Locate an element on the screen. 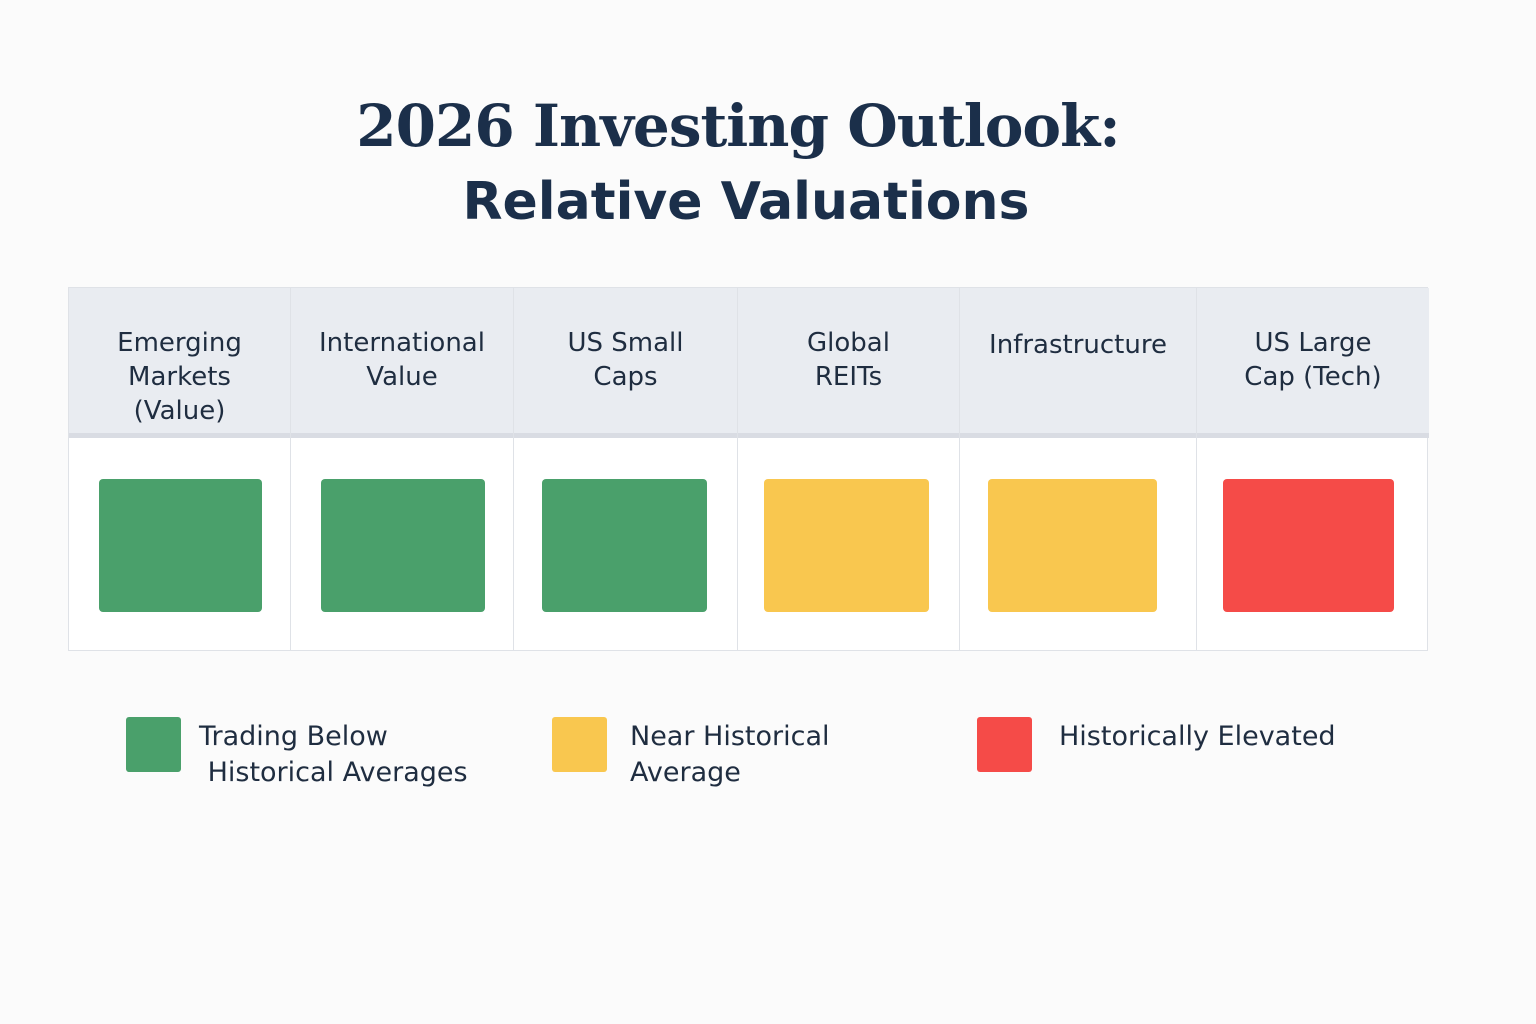 Image resolution: width=1536 pixels, height=1024 pixels. column-header-line: REITs is located at coordinates (848, 377).